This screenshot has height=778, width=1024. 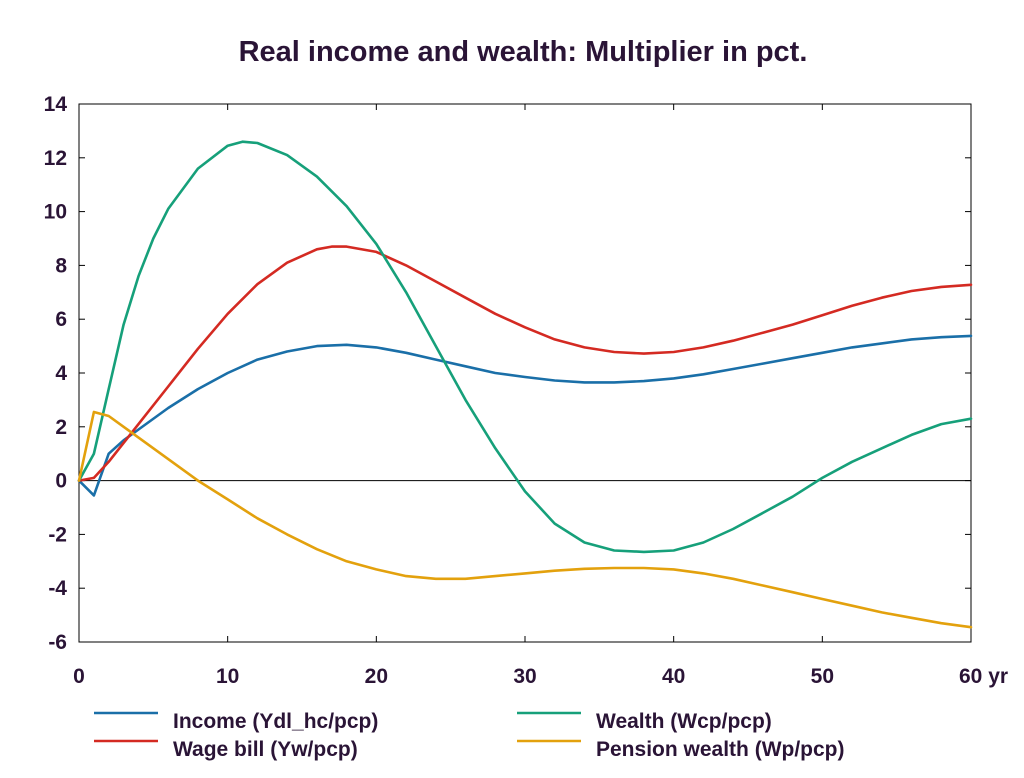 I want to click on legend-label: Income (Ydl_hc/pcp), so click(x=275, y=721).